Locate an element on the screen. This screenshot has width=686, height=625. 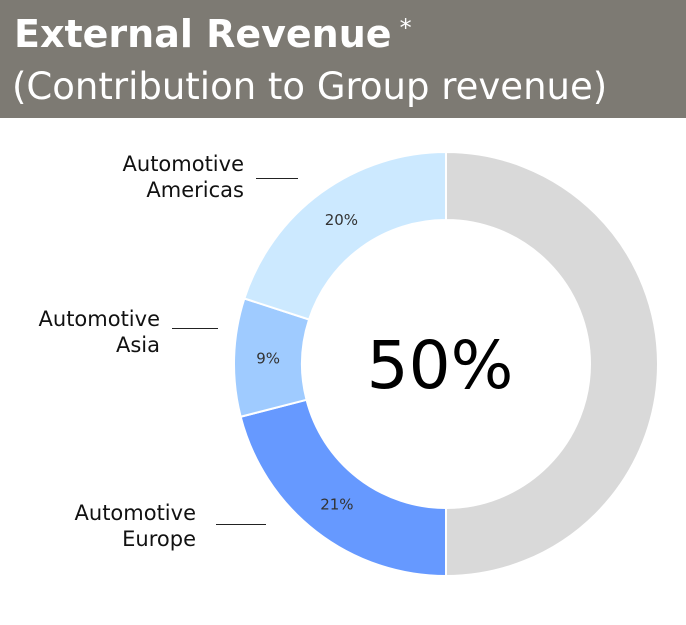
category-label-asia: Automotive Asia is located at coordinates (99, 332).